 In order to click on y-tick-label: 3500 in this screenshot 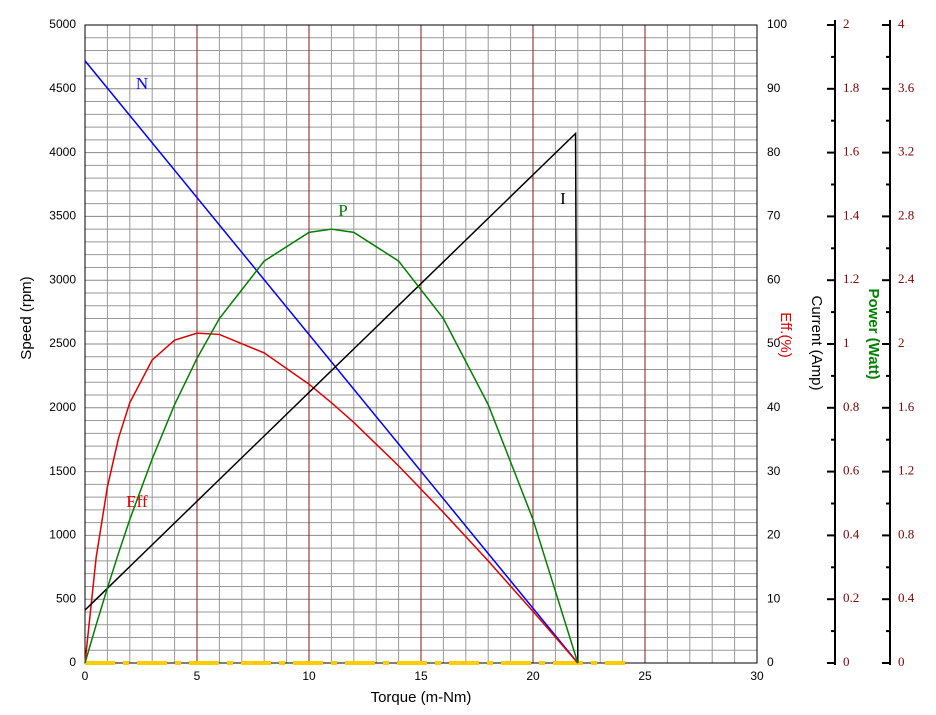, I will do `click(62, 216)`.